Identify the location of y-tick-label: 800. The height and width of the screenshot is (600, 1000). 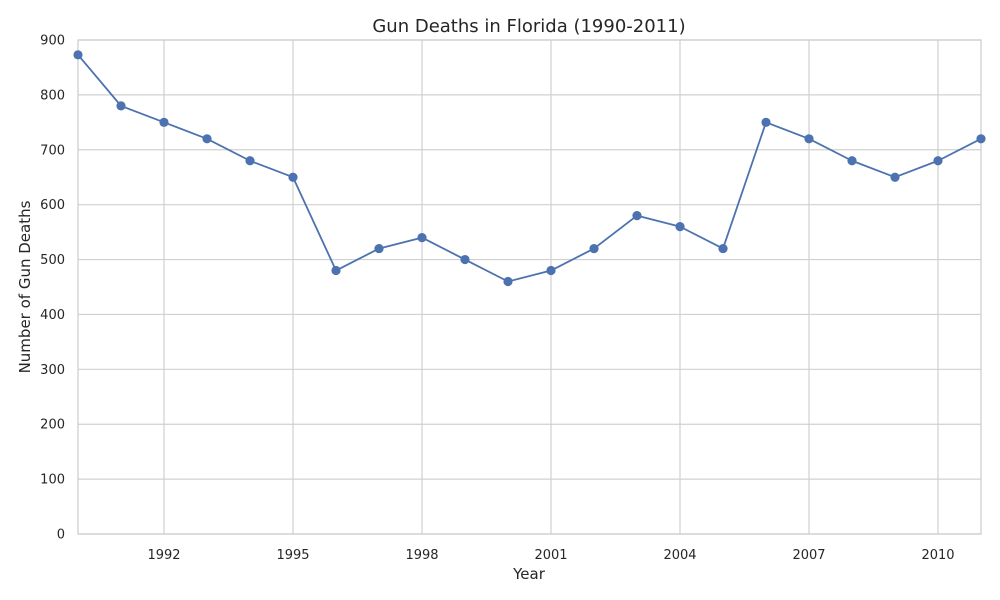
(52, 95).